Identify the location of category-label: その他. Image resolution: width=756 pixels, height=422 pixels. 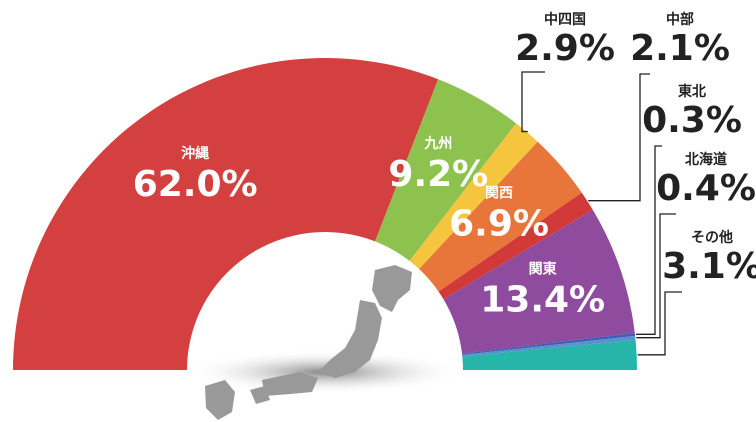
(712, 237).